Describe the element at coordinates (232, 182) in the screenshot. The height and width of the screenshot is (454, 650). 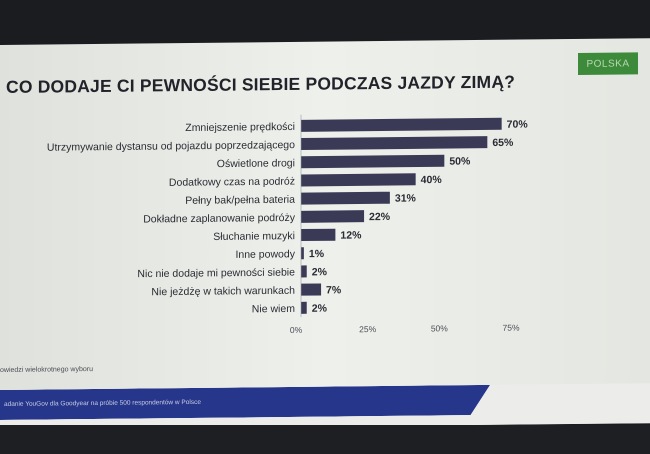
I see `category-label: Dodatkowy czas na podróż` at that location.